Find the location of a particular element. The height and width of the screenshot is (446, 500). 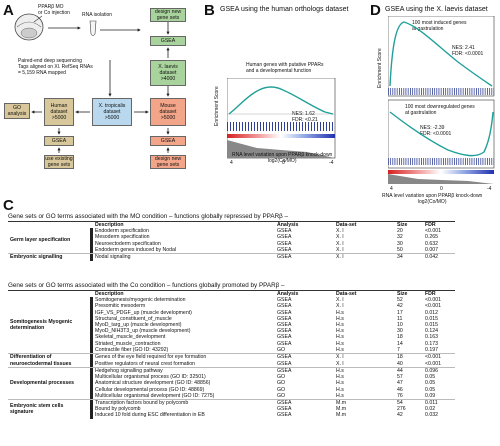

cell-size: 44 is located at coordinates (400, 371).